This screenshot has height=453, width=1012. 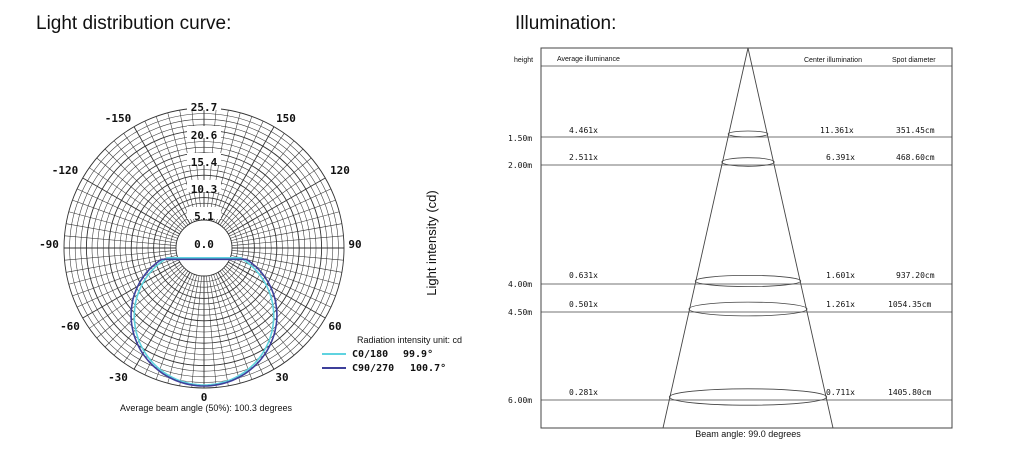 What do you see at coordinates (840, 392) in the screenshot?
I see `row5-center: 0.711x` at bounding box center [840, 392].